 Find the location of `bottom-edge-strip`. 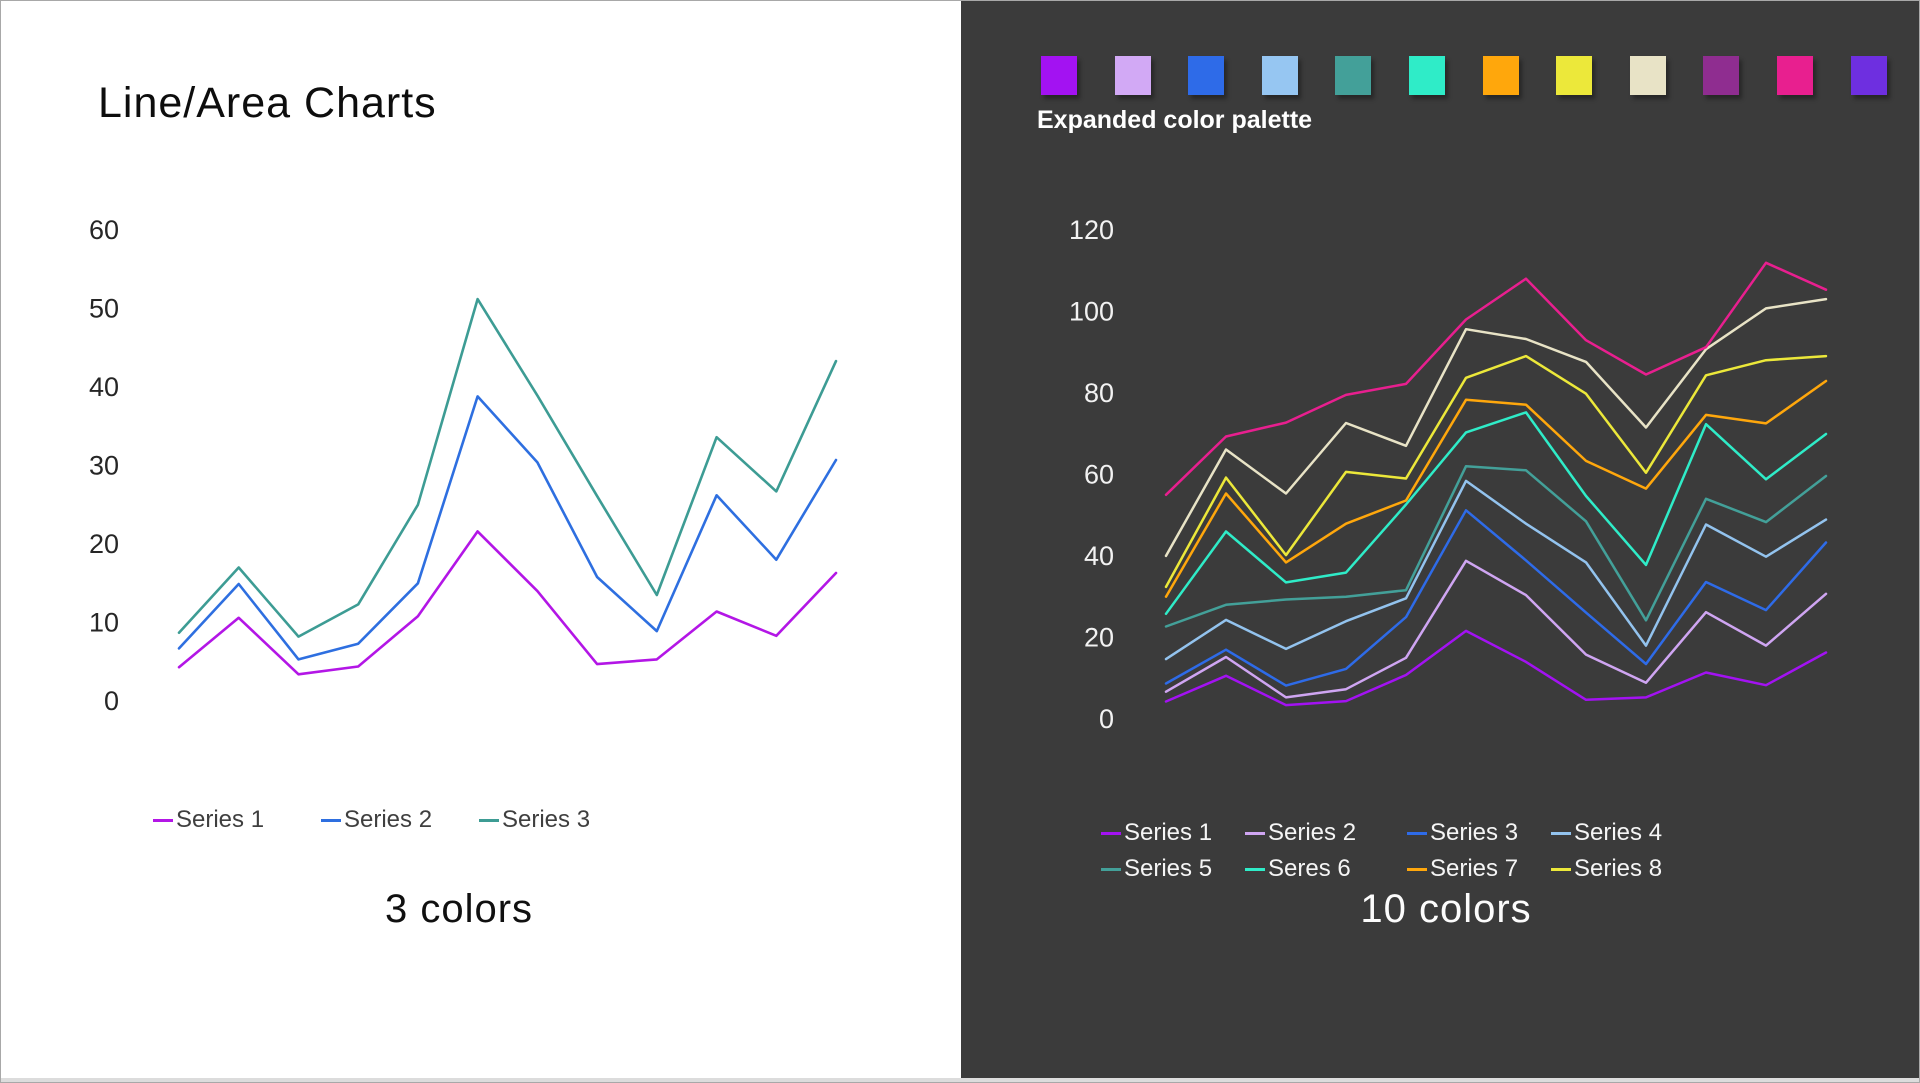

bottom-edge-strip is located at coordinates (960, 1080).